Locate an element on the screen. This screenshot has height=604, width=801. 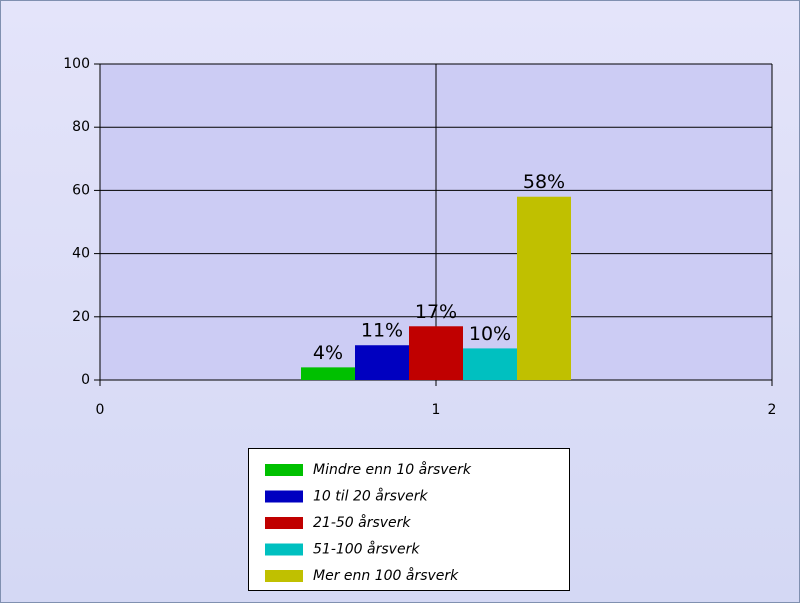
value-label: 4% is located at coordinates (328, 353).